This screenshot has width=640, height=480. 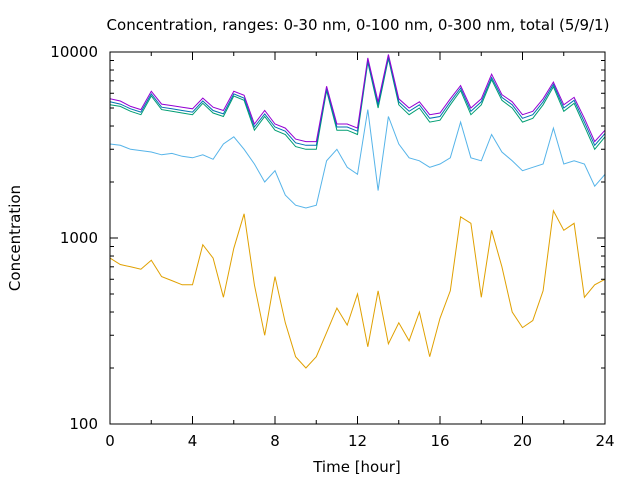 What do you see at coordinates (356, 467) in the screenshot?
I see `x-axis-label: Time [hour]` at bounding box center [356, 467].